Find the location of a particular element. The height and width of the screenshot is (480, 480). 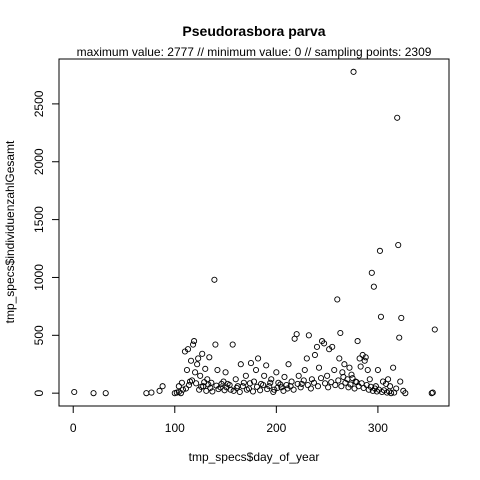

y-axis: 0 500 1000 1500 2000 2500 is located at coordinates (45, 243).